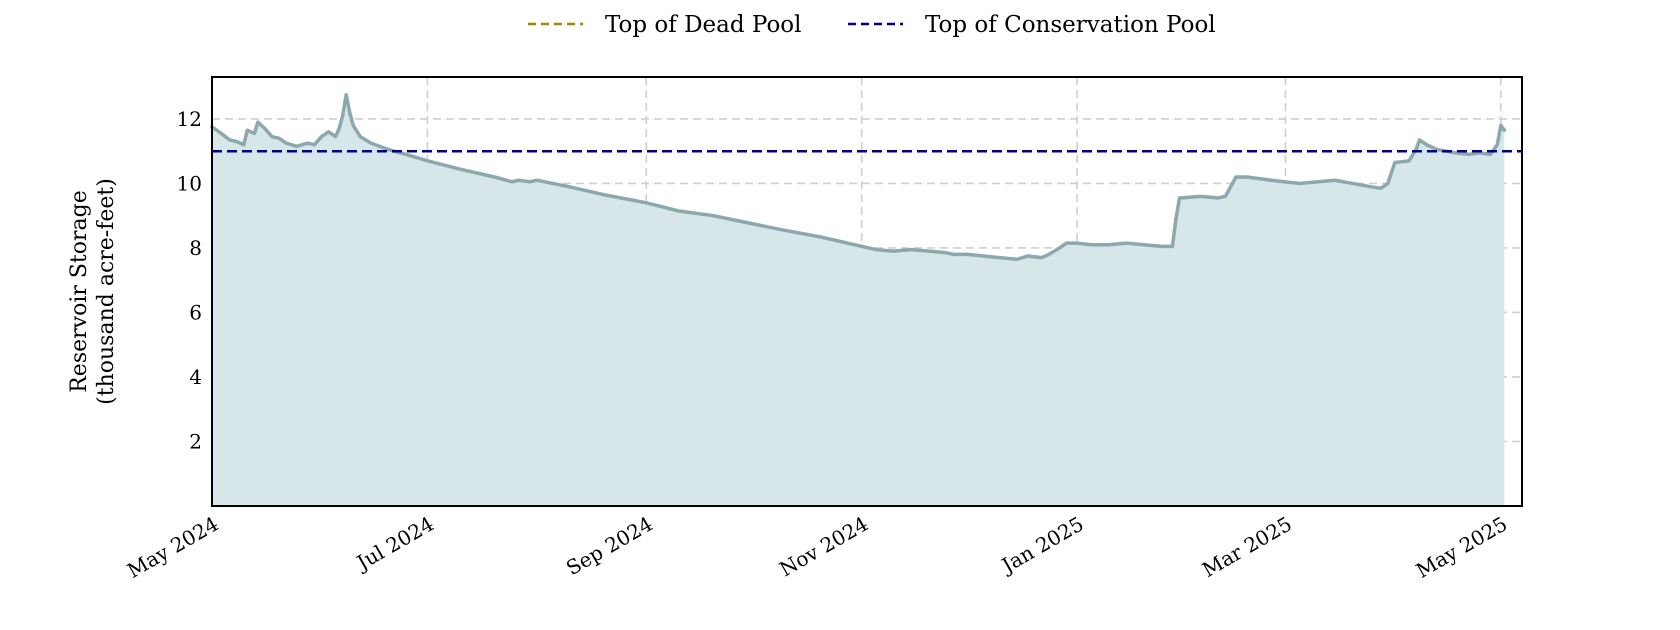 This screenshot has width=1680, height=630. What do you see at coordinates (189, 183) in the screenshot?
I see `y-tick-label: 10` at bounding box center [189, 183].